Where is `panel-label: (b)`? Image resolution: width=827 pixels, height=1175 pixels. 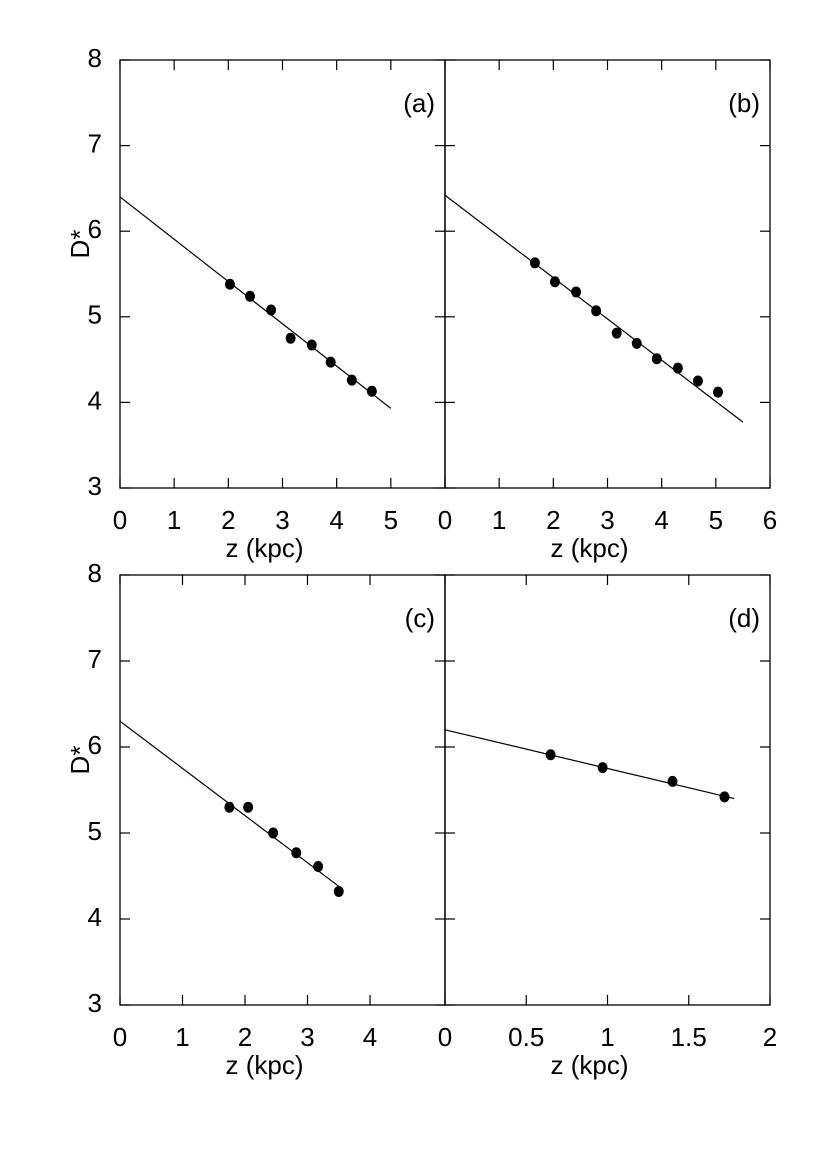 panel-label: (b) is located at coordinates (744, 103).